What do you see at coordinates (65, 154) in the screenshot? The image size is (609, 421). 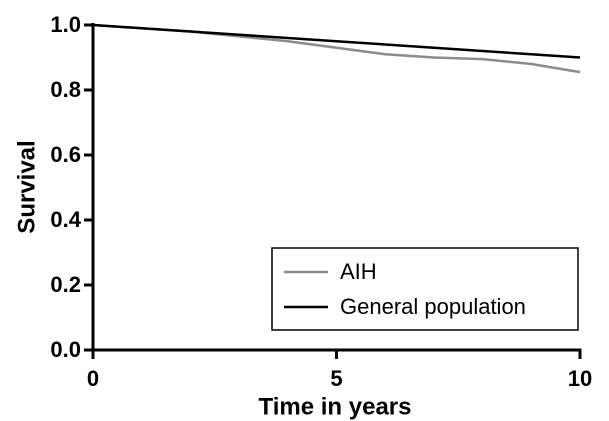 I see `y-tick-label: 0.6` at bounding box center [65, 154].